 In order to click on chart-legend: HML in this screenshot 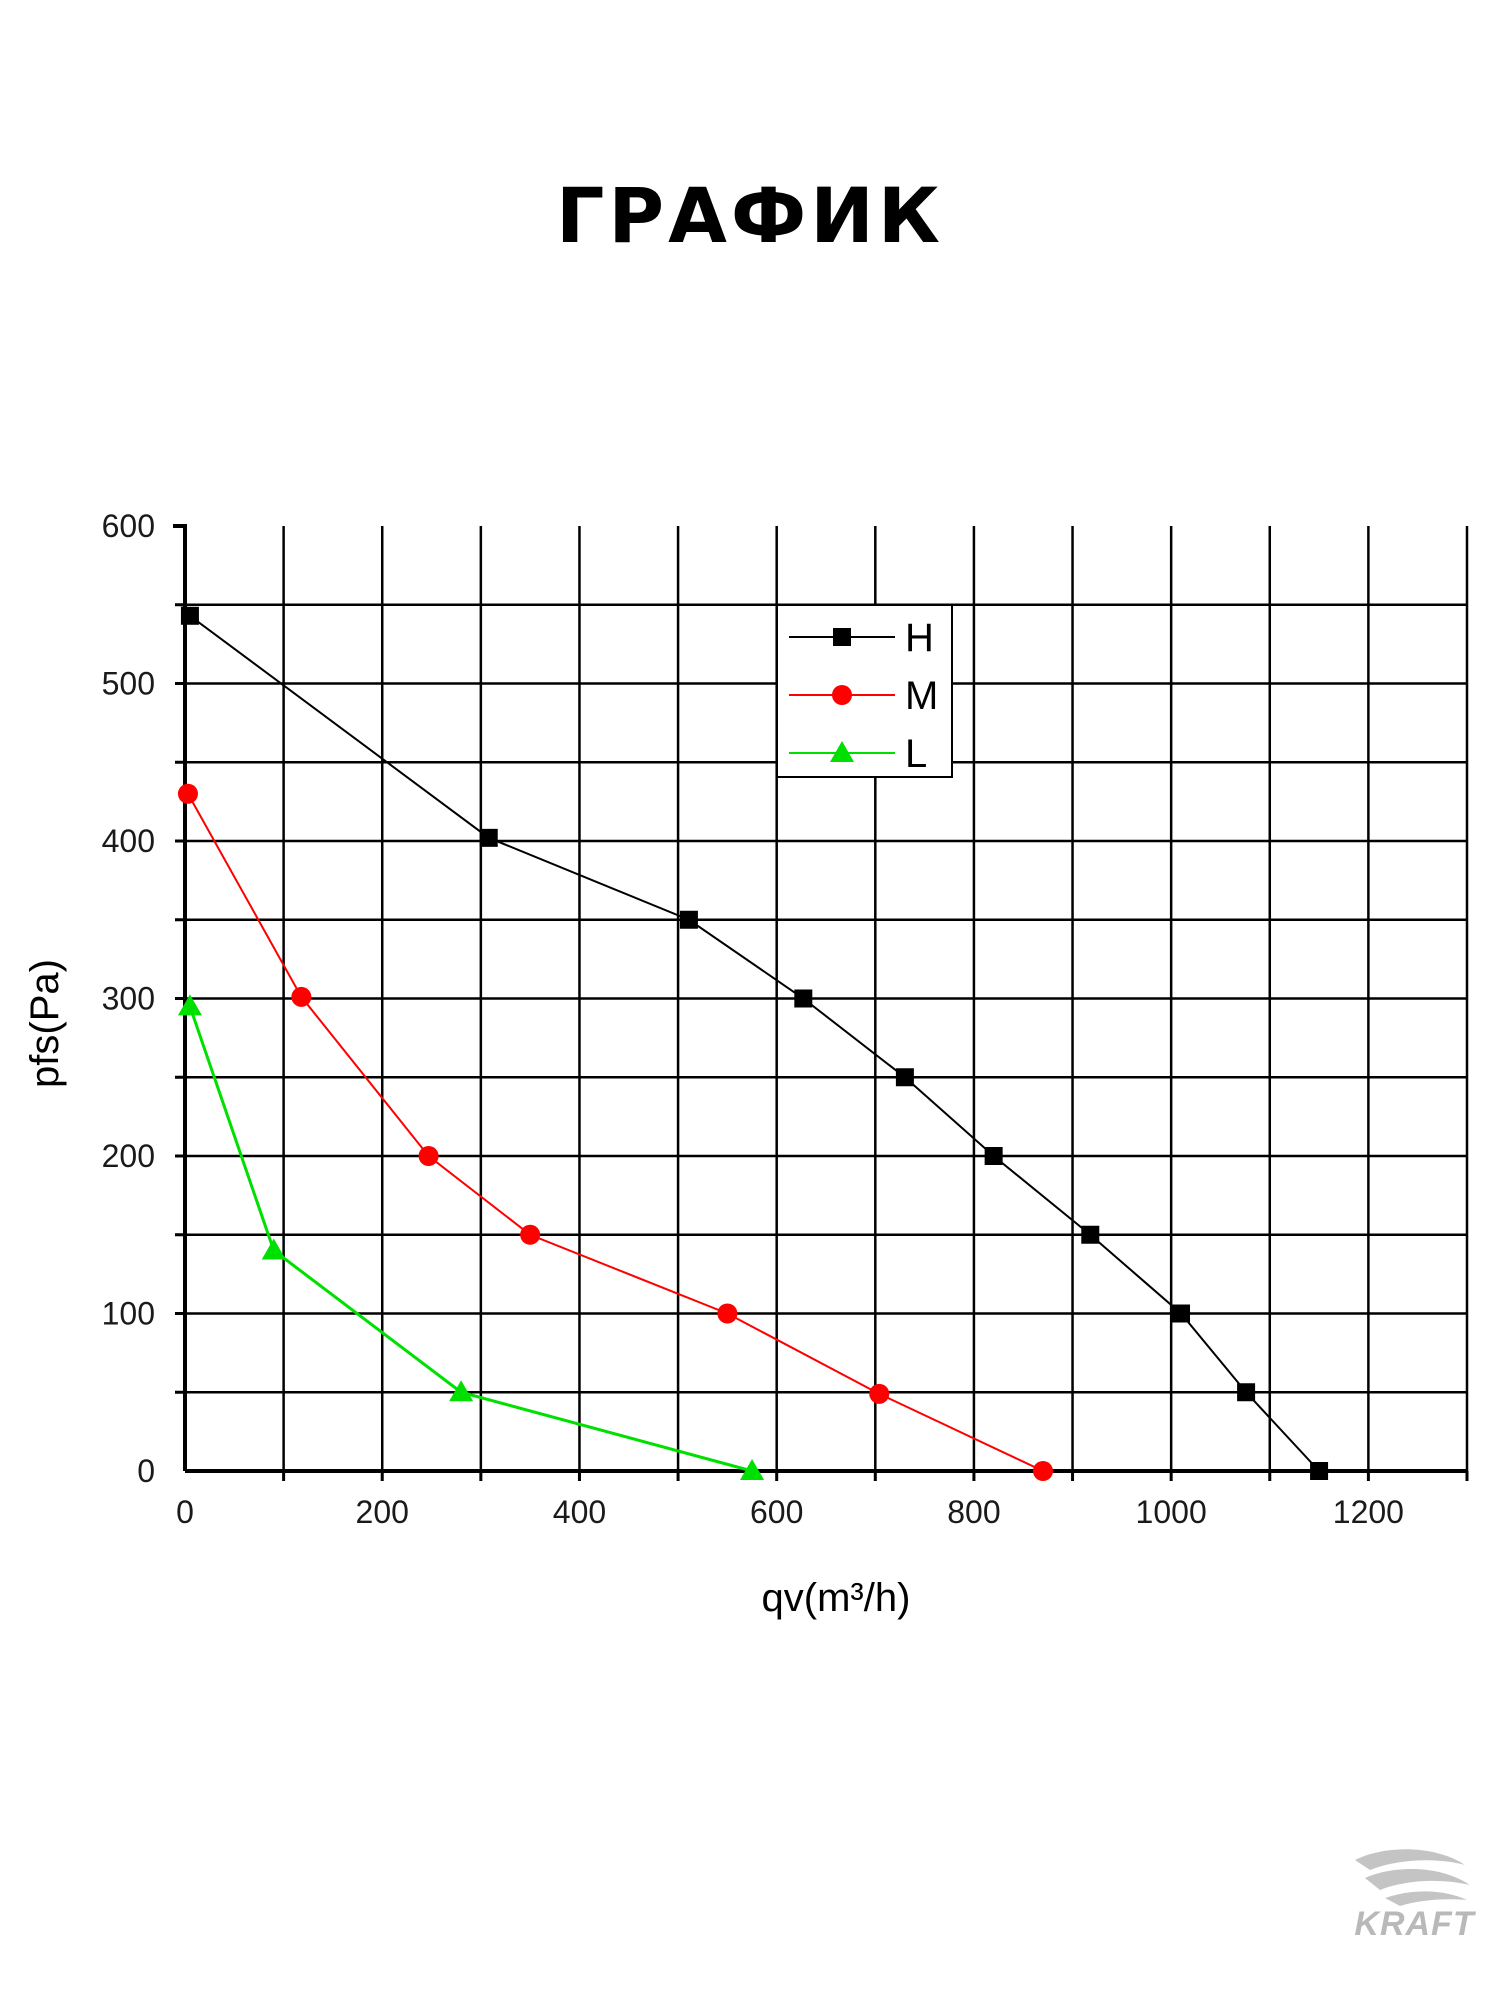, I will do `click(864, 691)`.